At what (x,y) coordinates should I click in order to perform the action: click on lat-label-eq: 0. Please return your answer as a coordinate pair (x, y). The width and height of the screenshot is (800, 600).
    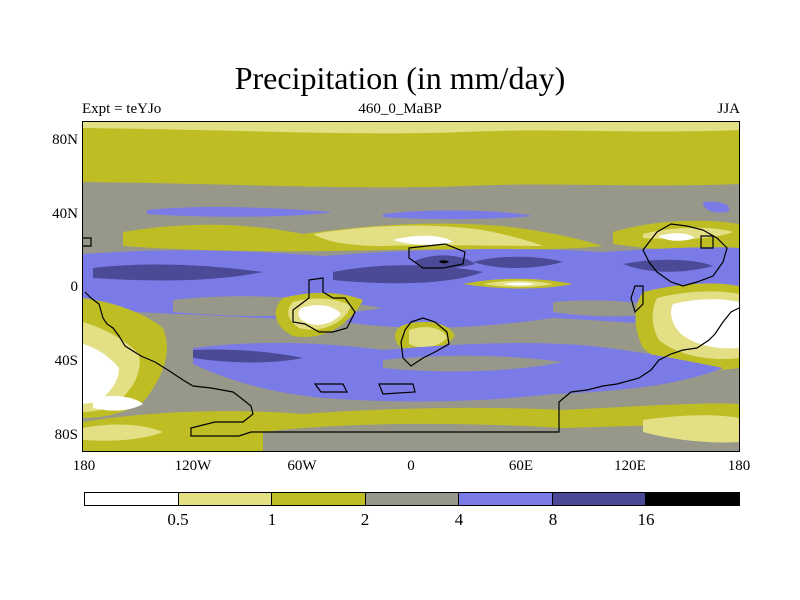
    Looking at the image, I should click on (74, 287).